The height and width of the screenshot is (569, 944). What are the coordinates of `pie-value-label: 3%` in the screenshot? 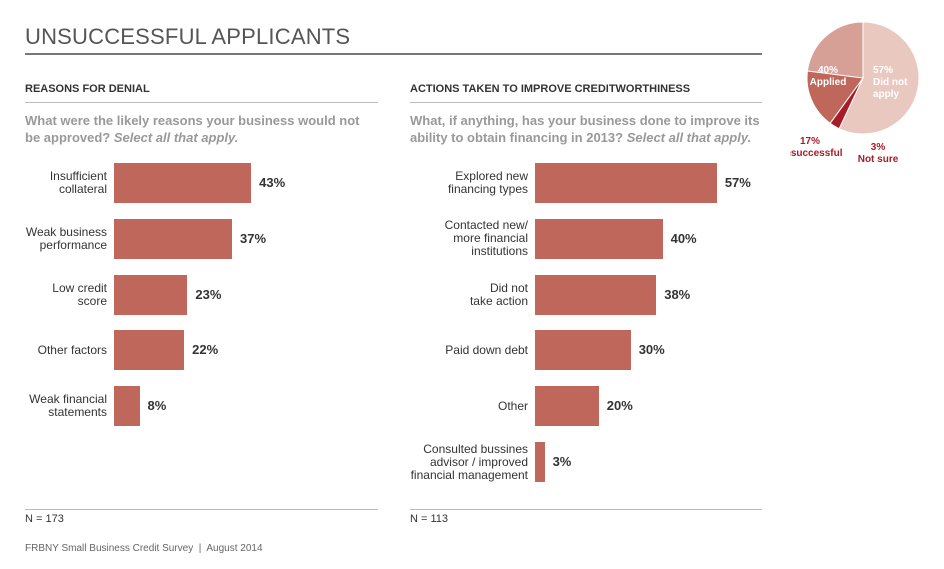 It's located at (878, 147).